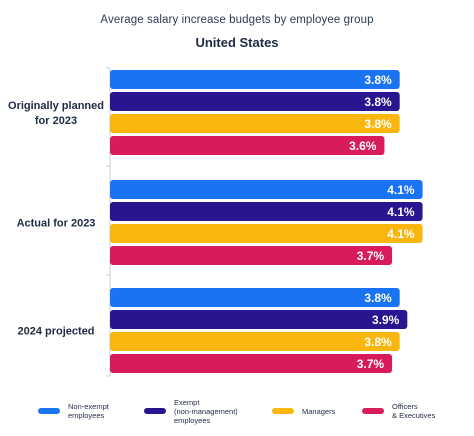  Describe the element at coordinates (56, 224) in the screenshot. I see `category-label: Actual for 2023` at that location.